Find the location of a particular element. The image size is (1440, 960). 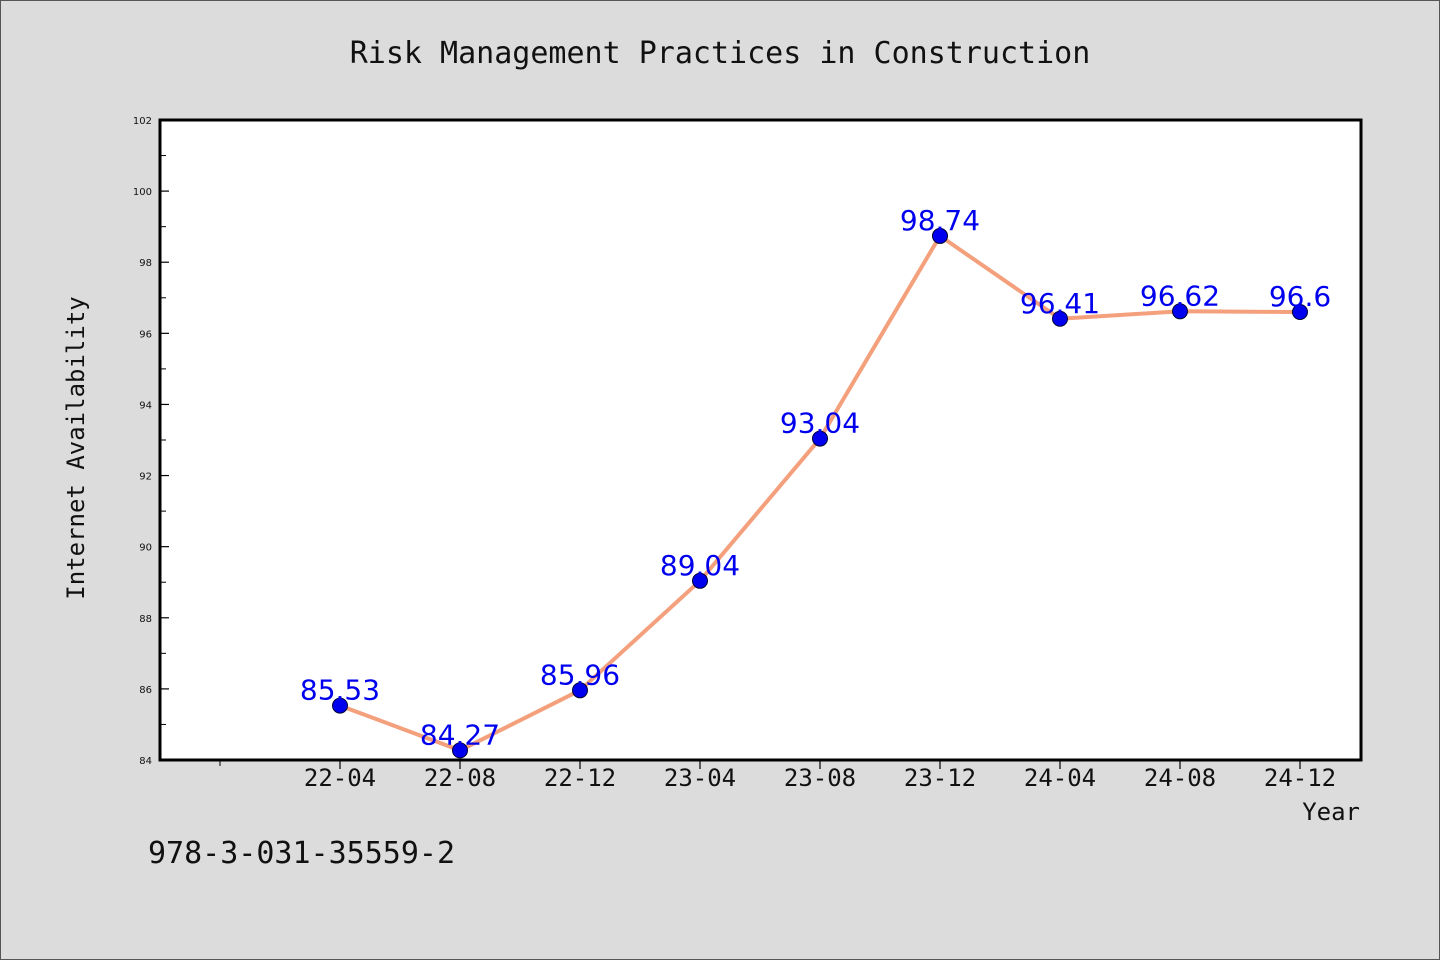

y-tick-label: 90 is located at coordinates (145, 548).